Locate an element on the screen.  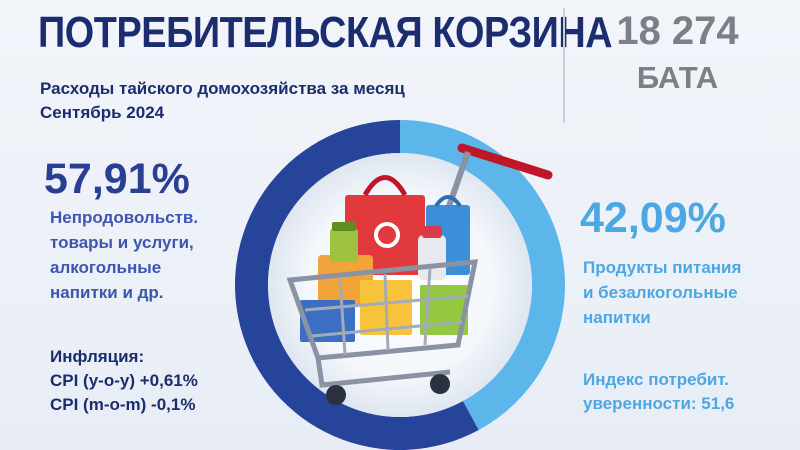
total-currency: БАТА is located at coordinates (677, 77).